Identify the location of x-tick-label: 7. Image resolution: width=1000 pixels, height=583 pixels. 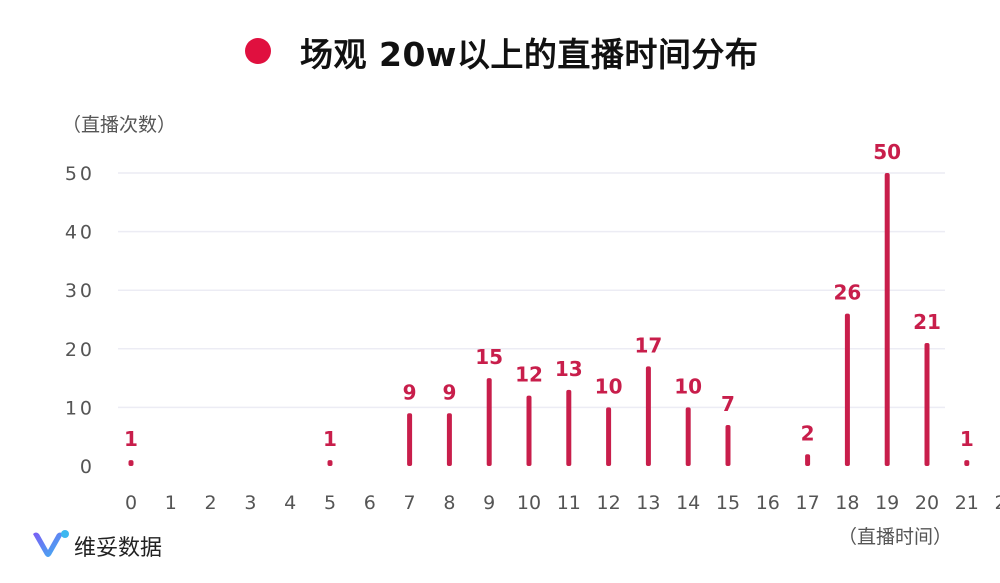
(410, 503).